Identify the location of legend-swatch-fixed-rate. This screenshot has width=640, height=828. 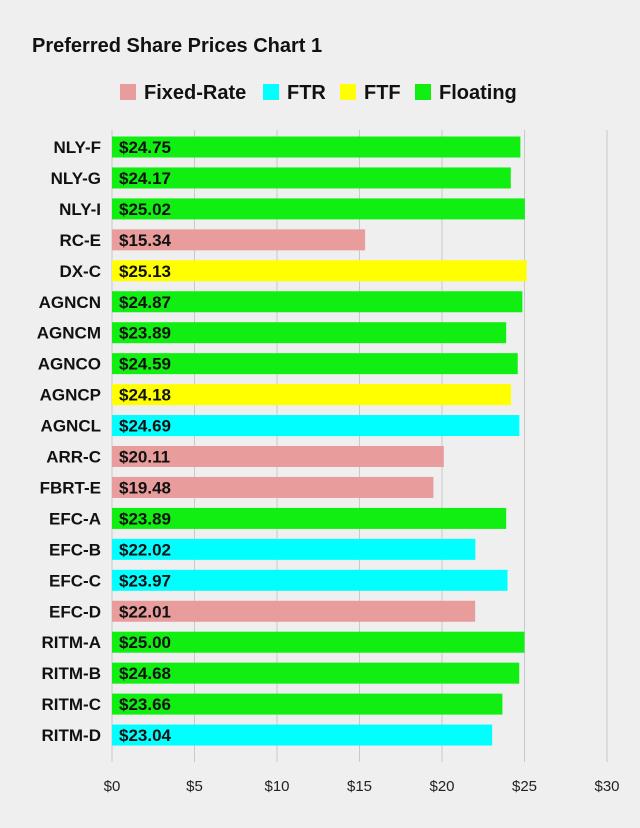
(128, 92).